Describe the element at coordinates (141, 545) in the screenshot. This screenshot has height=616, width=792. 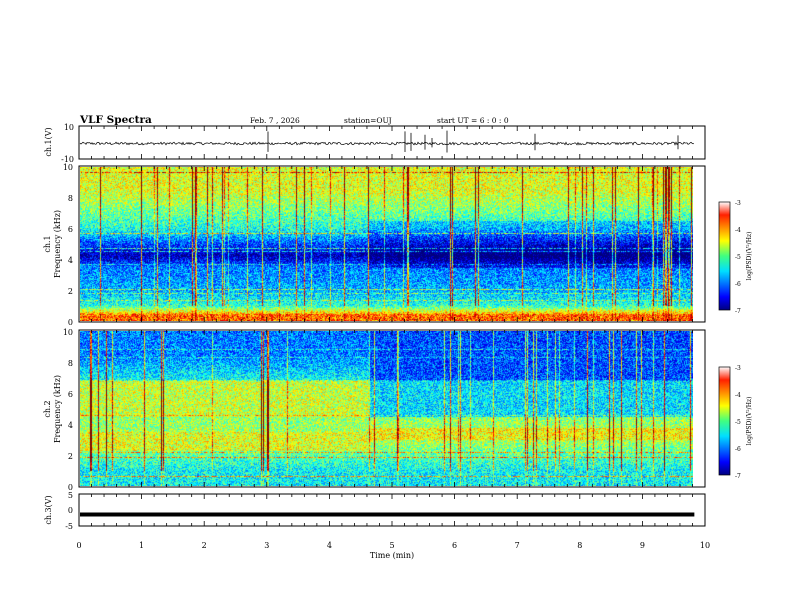
I see `x-tick-1: 1` at that location.